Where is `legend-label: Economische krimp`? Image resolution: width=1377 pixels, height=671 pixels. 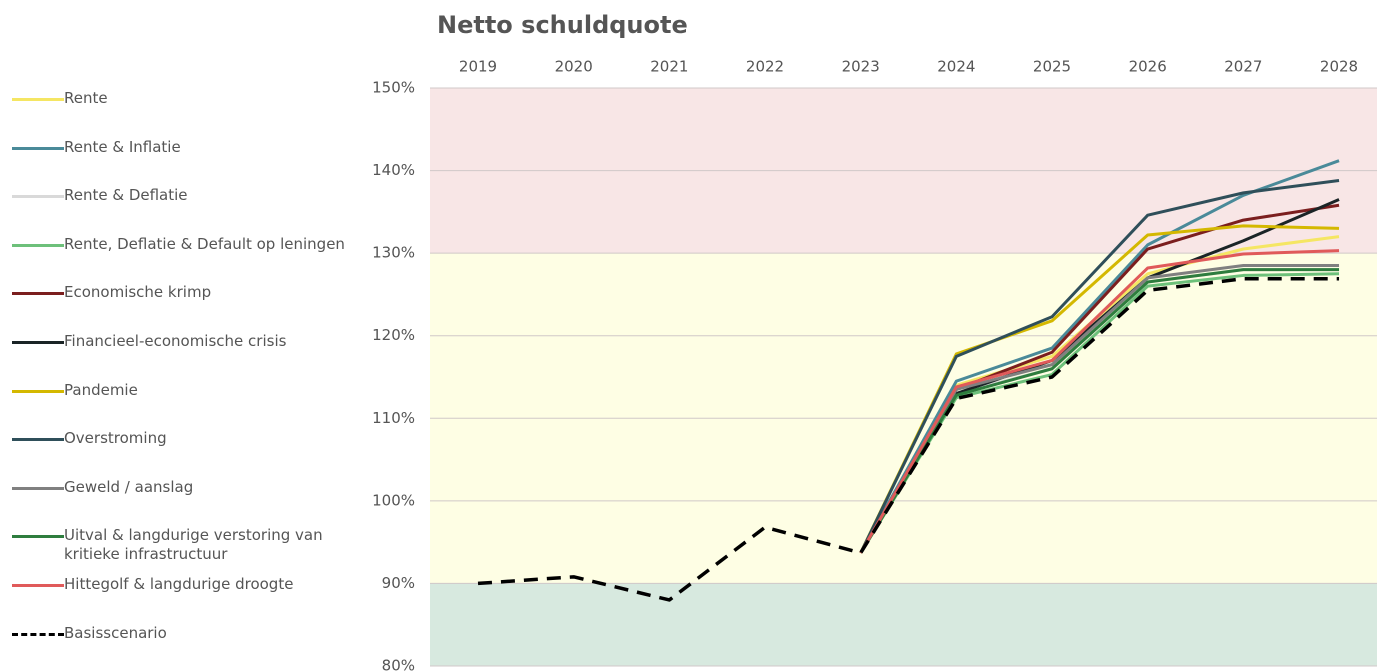 legend-label: Economische krimp is located at coordinates (138, 292).